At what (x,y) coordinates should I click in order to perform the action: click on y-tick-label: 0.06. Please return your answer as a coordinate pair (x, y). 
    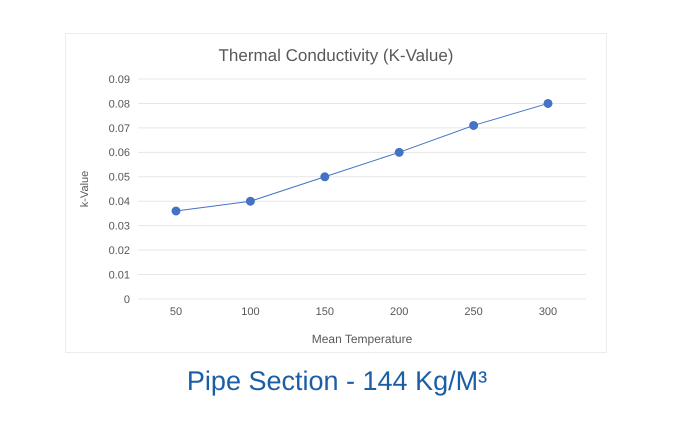
    Looking at the image, I should click on (119, 153).